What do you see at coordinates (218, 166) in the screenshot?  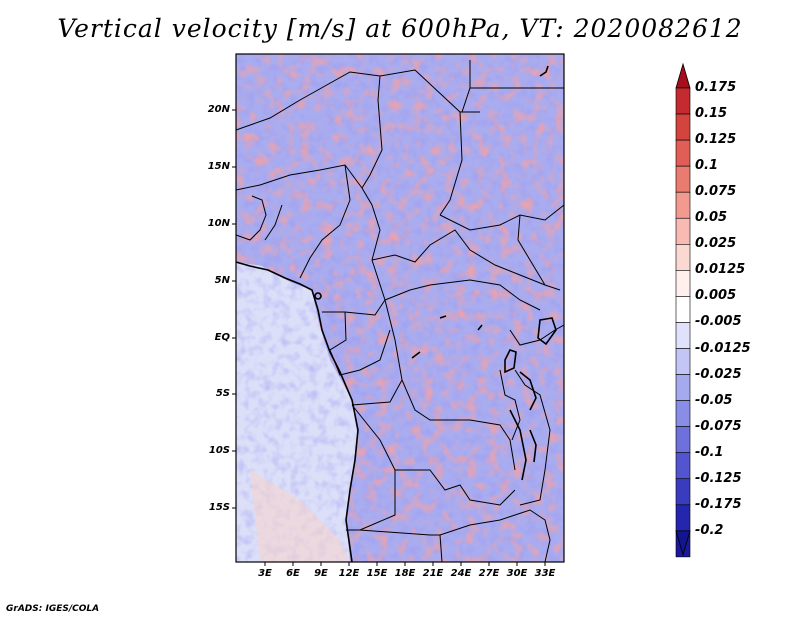 I see `lat-label: 15N` at bounding box center [218, 166].